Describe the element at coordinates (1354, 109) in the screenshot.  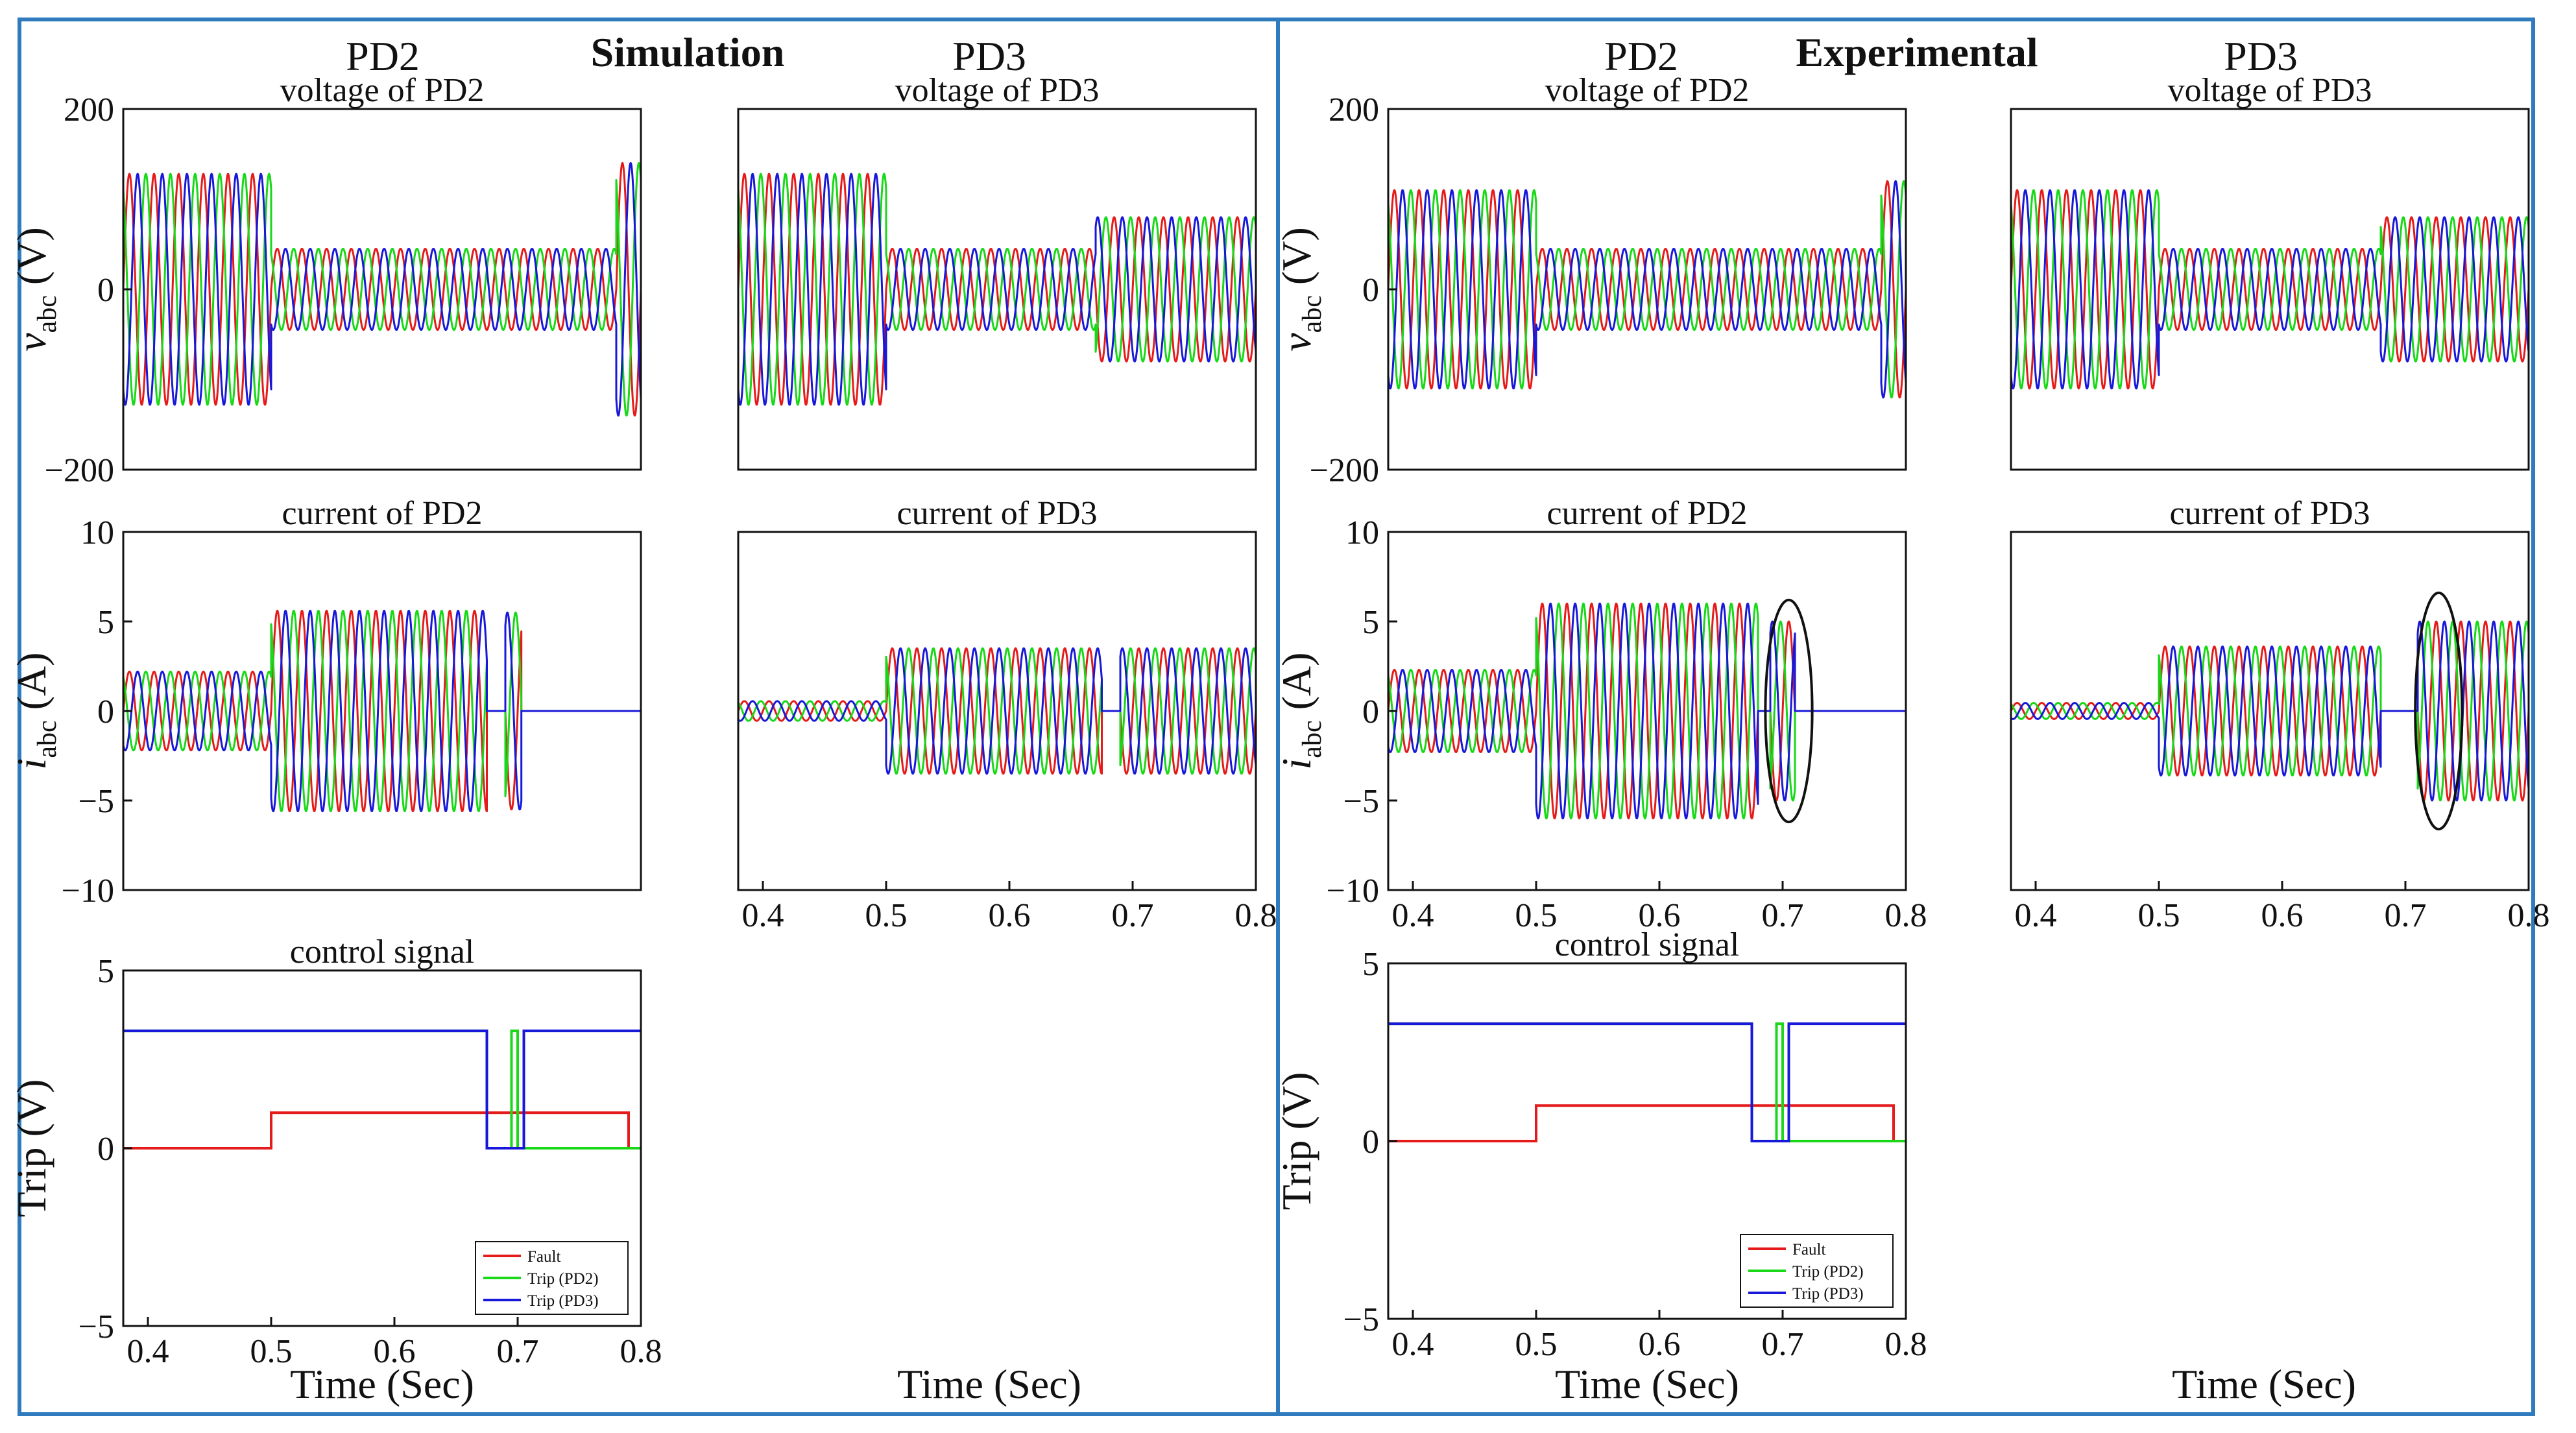
I see `exp-v-pd2-ytick-label: 200` at that location.